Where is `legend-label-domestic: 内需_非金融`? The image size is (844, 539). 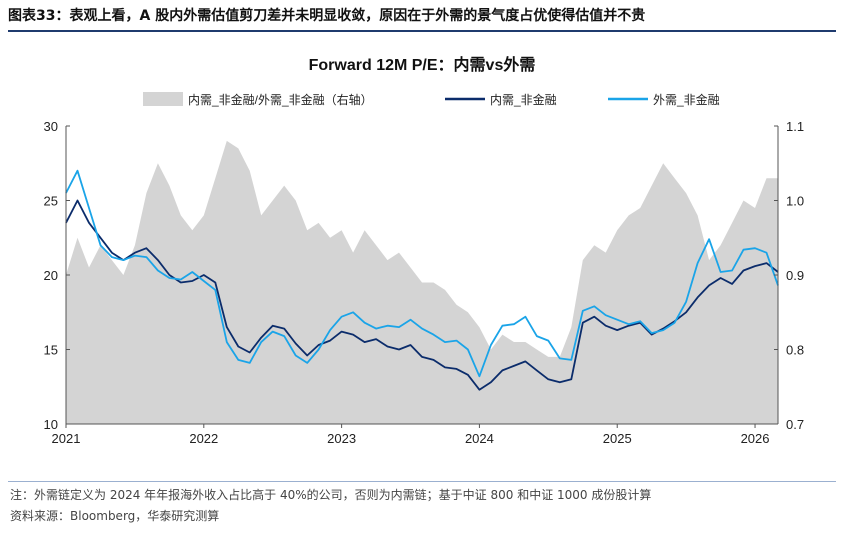
legend-label-domestic: 内需_非金融 is located at coordinates (523, 99).